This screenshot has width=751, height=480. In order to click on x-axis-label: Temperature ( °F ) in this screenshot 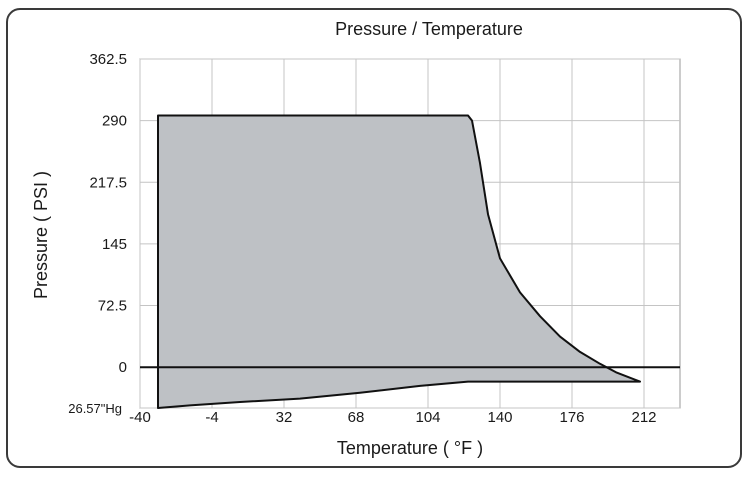, I will do `click(410, 448)`.